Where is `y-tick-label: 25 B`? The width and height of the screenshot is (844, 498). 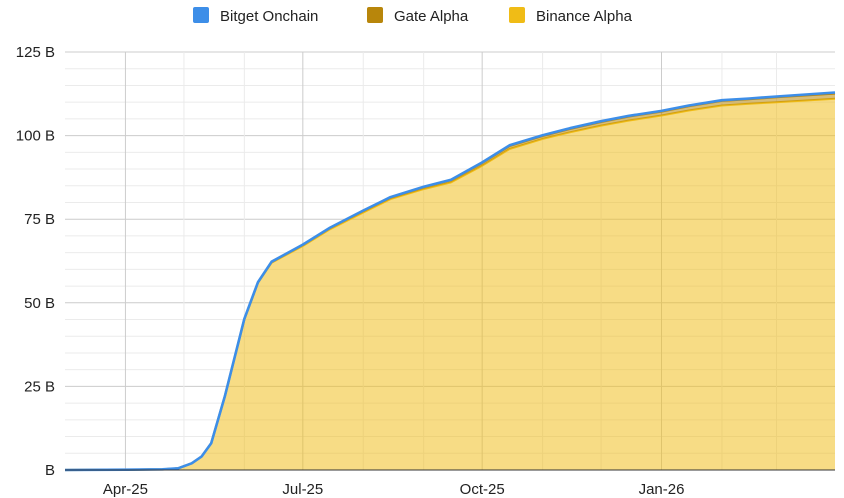
y-tick-label: 25 B is located at coordinates (39, 386).